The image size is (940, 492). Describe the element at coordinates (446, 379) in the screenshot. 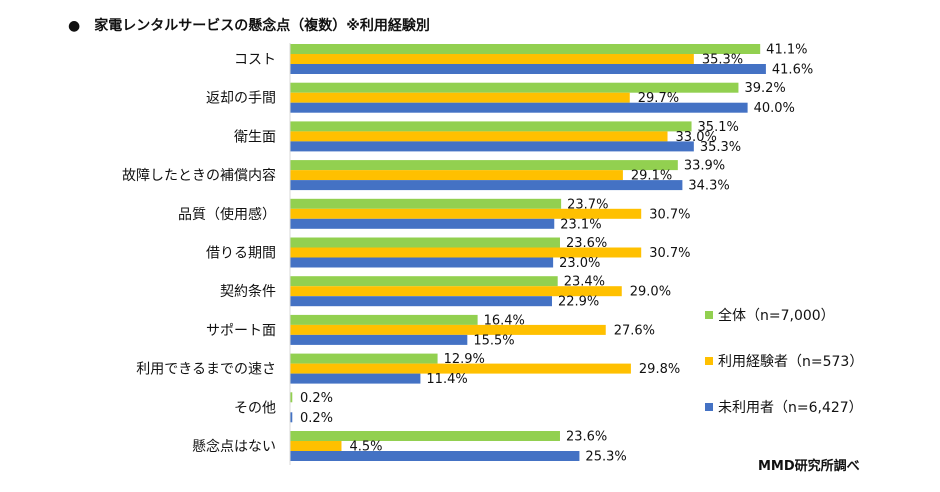

I see `data-label: 11.4%` at that location.